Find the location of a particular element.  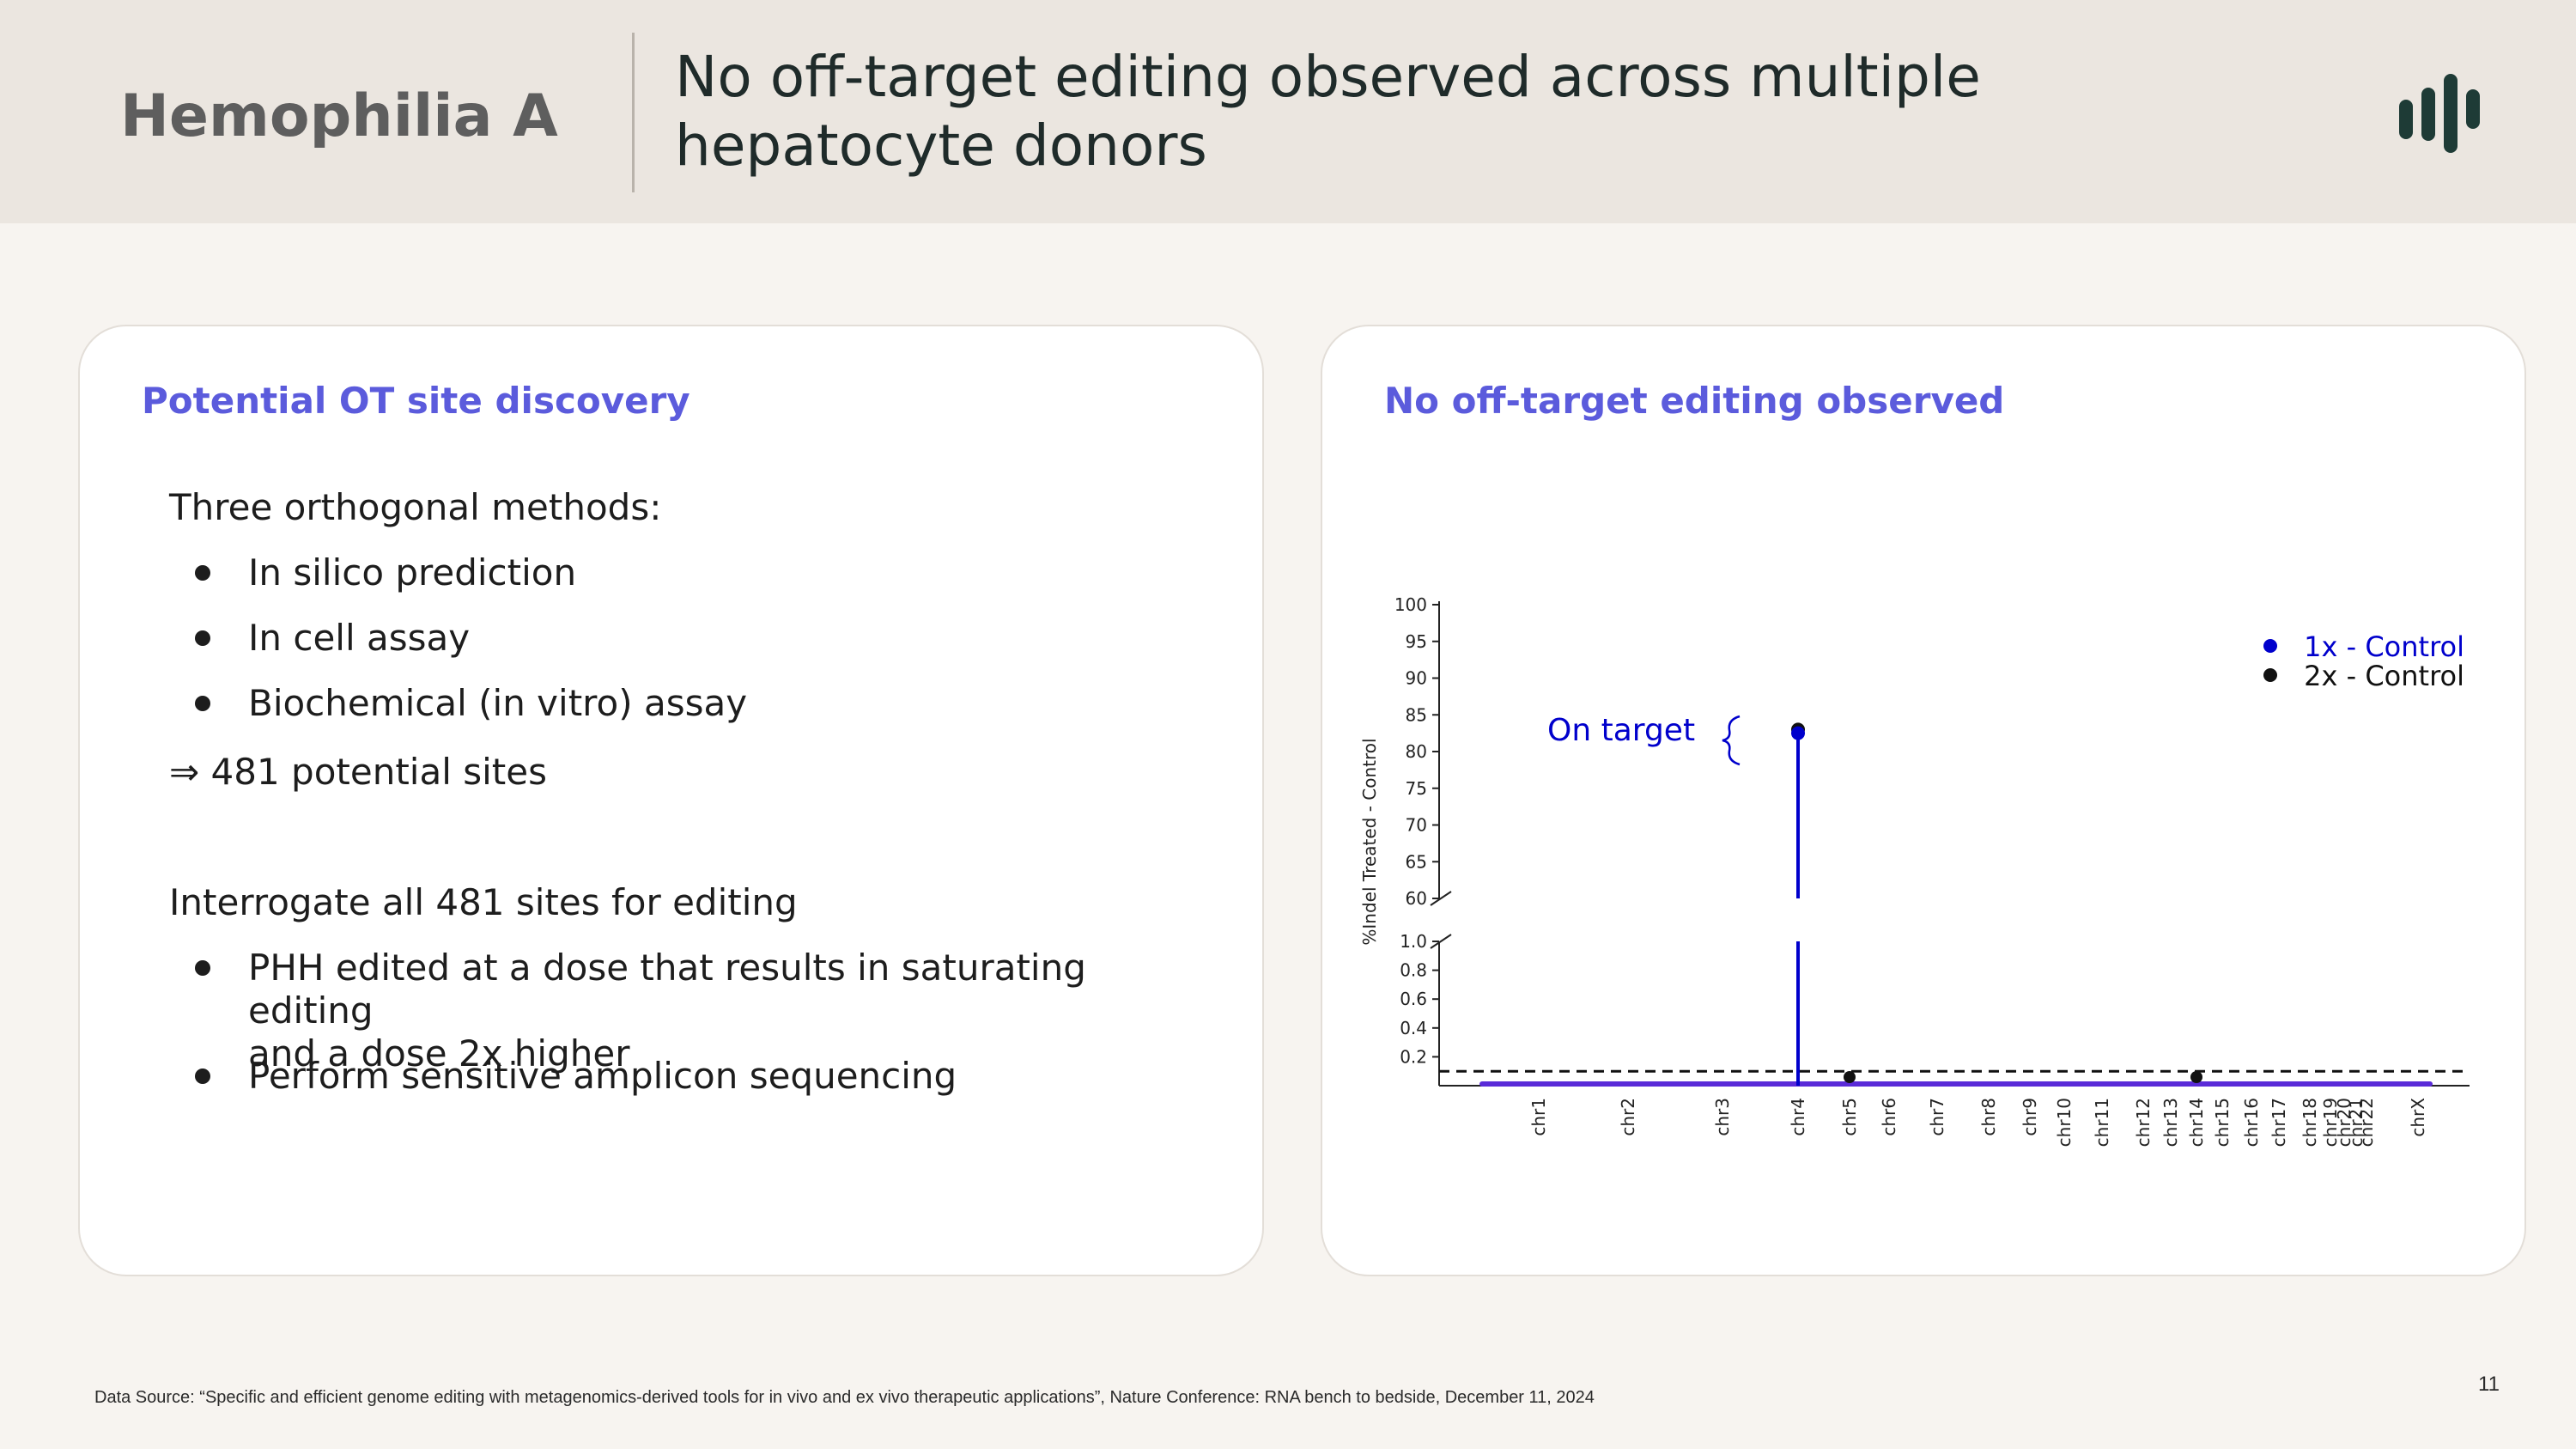

x-tick-label: chrX is located at coordinates (2418, 1117).